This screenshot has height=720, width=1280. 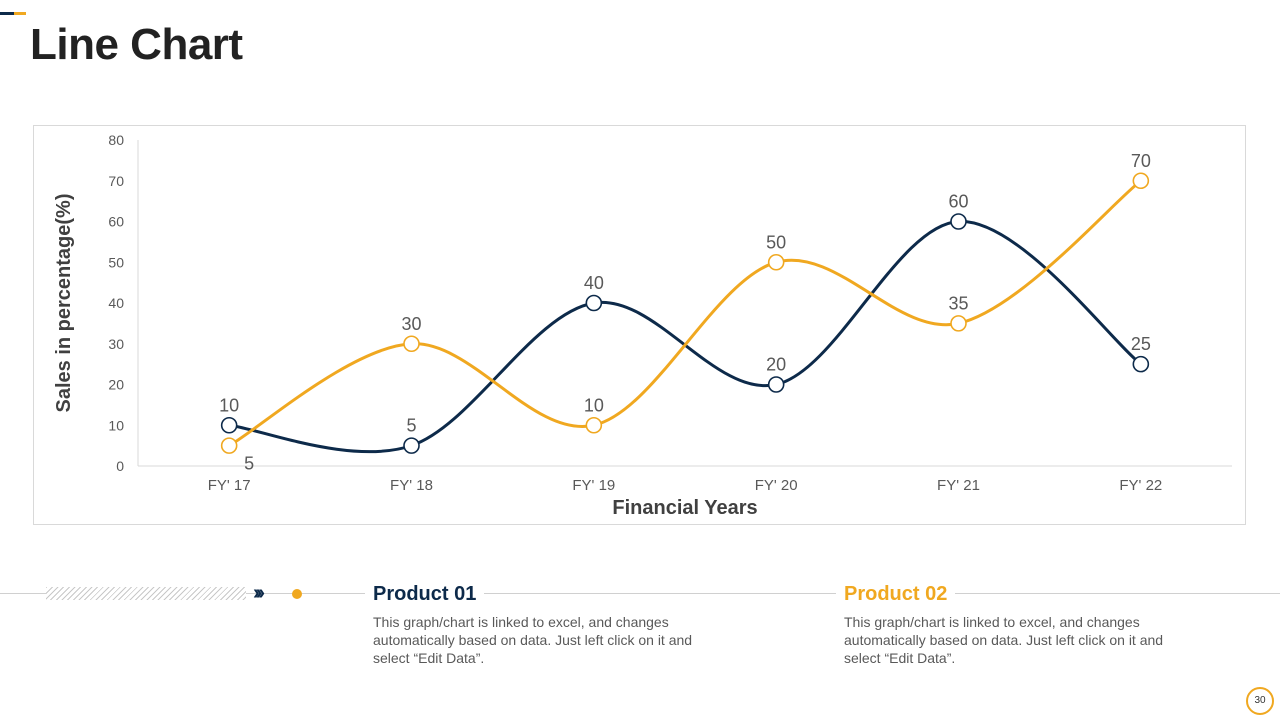 I want to click on x-tick-label: FY' 22, so click(x=1140, y=485).